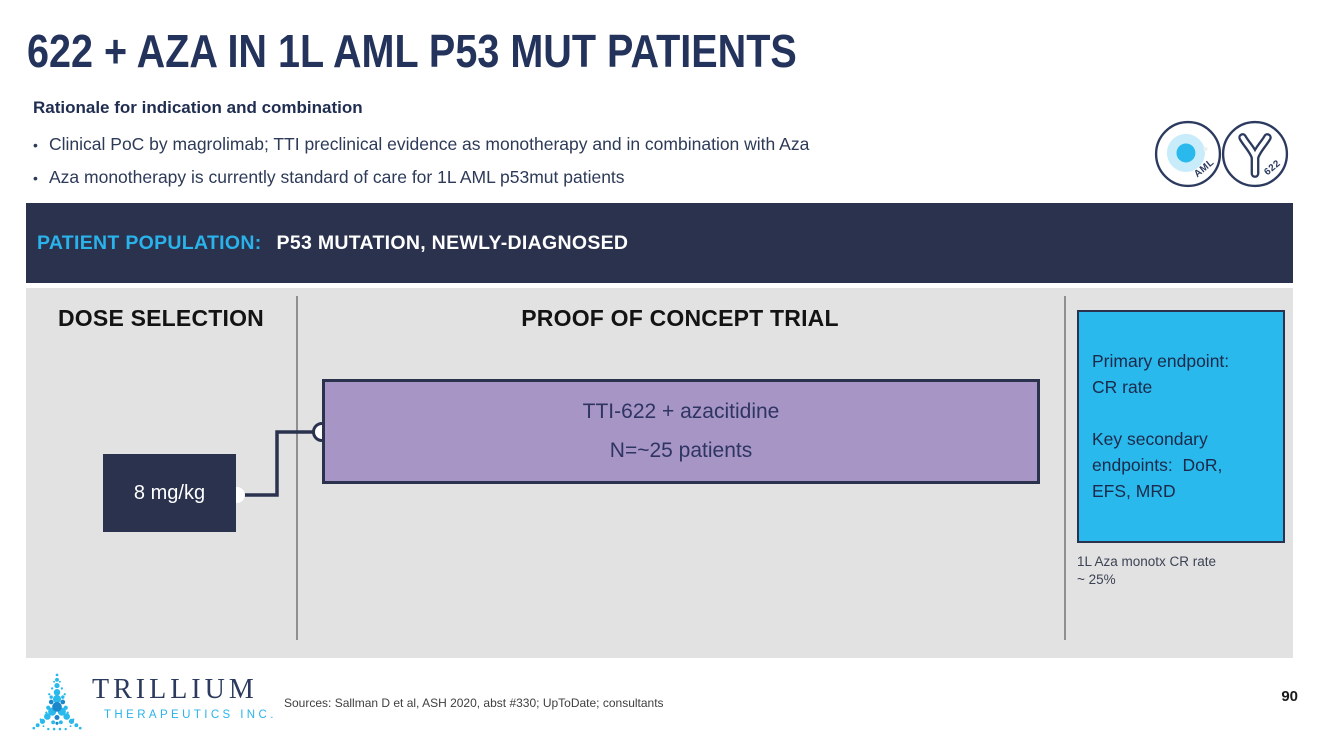 This screenshot has height=750, width=1333. Describe the element at coordinates (190, 715) in the screenshot. I see `trillium-logo-subtitle: THERAPEUTICS INC.` at that location.